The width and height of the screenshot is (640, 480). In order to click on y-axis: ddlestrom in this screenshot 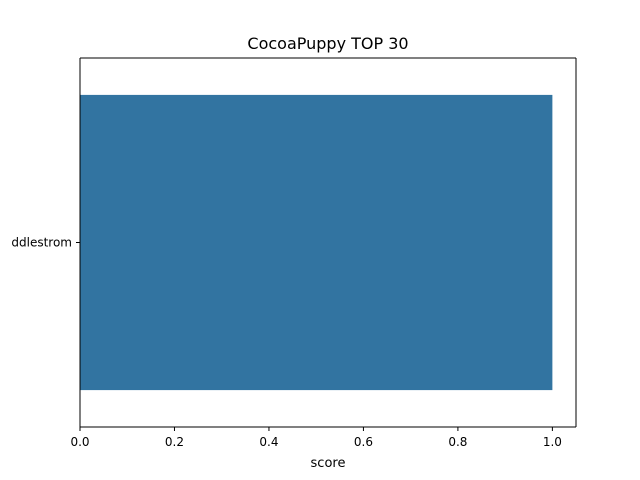, I will do `click(45, 243)`.